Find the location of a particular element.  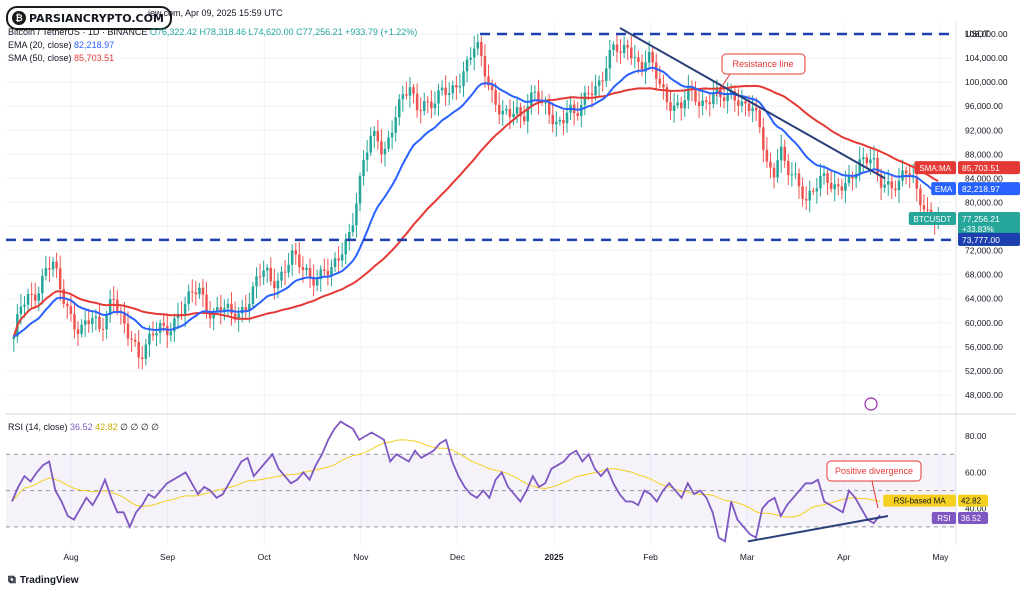

rsi-tick-label: 80.00 is located at coordinates (976, 436).